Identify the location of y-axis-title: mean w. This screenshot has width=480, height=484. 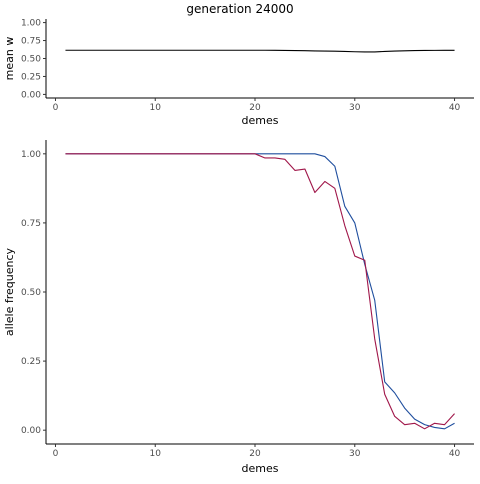
(9, 59).